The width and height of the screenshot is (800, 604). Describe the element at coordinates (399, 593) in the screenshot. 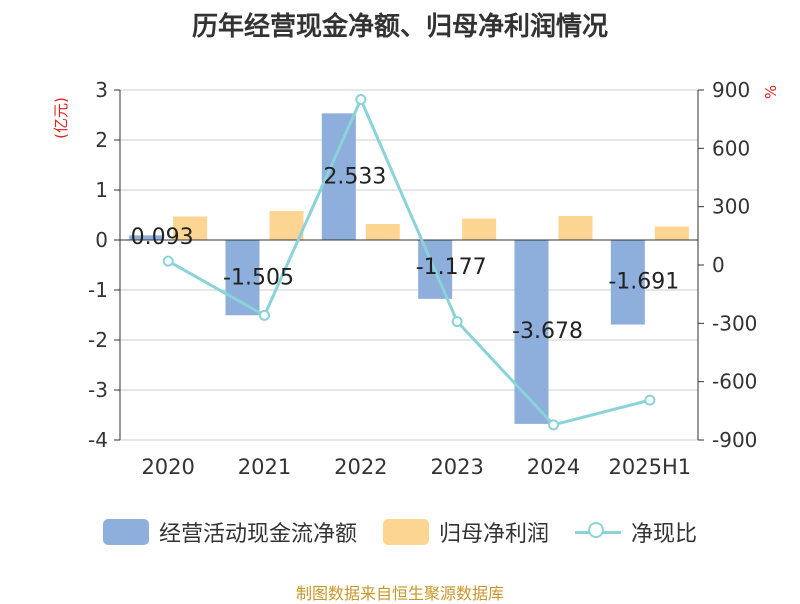

I see `source-note: 制图数据来自恒生聚源数据库` at that location.